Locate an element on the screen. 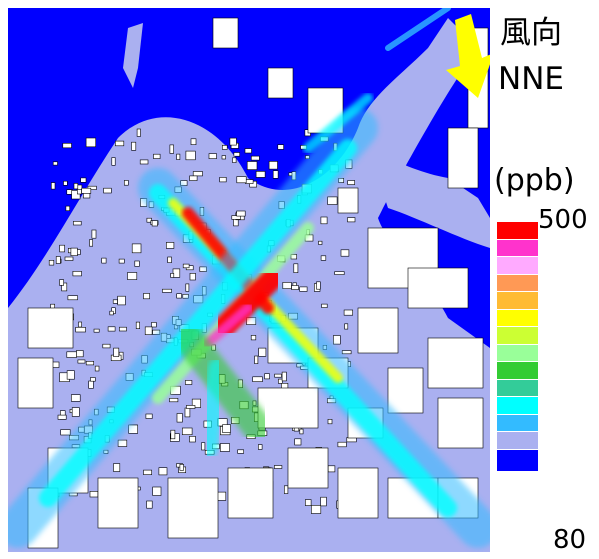 This screenshot has height=559, width=599. arrow-down-left-icon is located at coordinates (468, 56).